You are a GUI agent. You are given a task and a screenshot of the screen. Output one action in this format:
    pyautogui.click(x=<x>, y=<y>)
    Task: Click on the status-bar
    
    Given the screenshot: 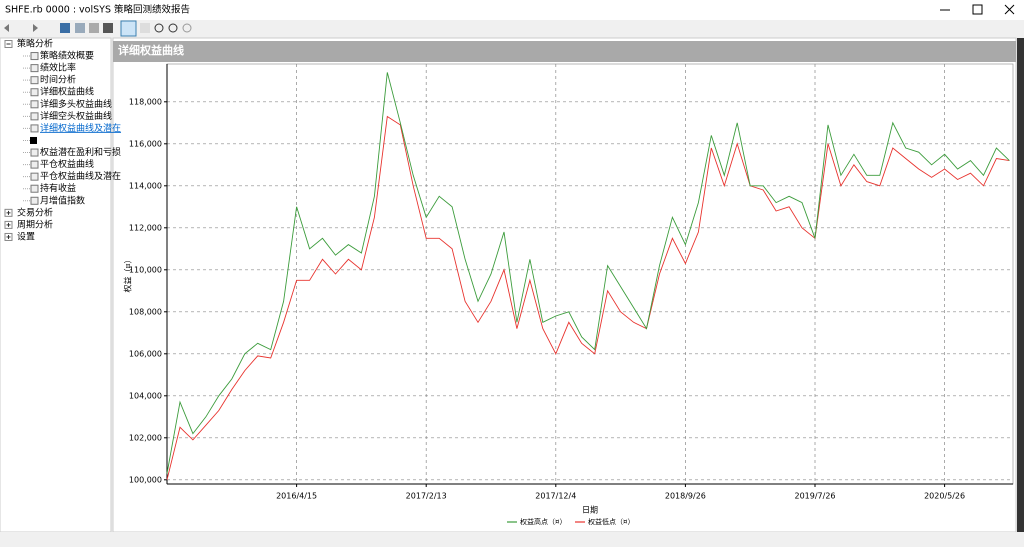 What is the action you would take?
    pyautogui.click(x=512, y=539)
    